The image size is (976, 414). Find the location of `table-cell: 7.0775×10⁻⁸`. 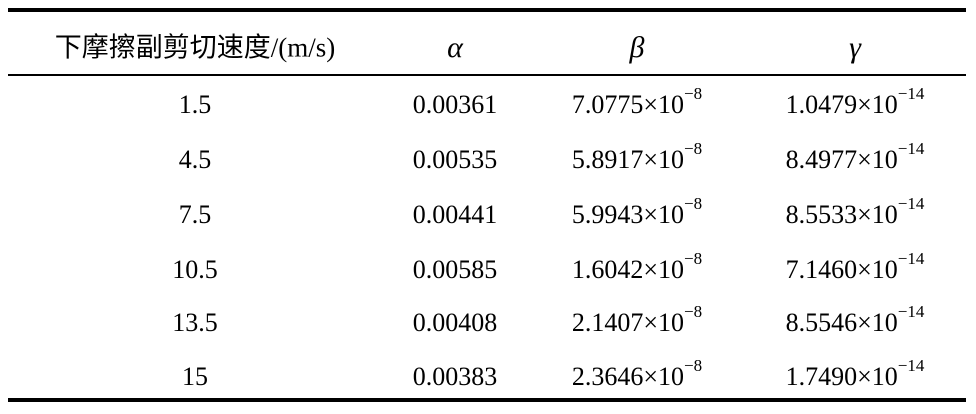

table-cell: 7.0775×10⁻⁸ is located at coordinates (636, 102).